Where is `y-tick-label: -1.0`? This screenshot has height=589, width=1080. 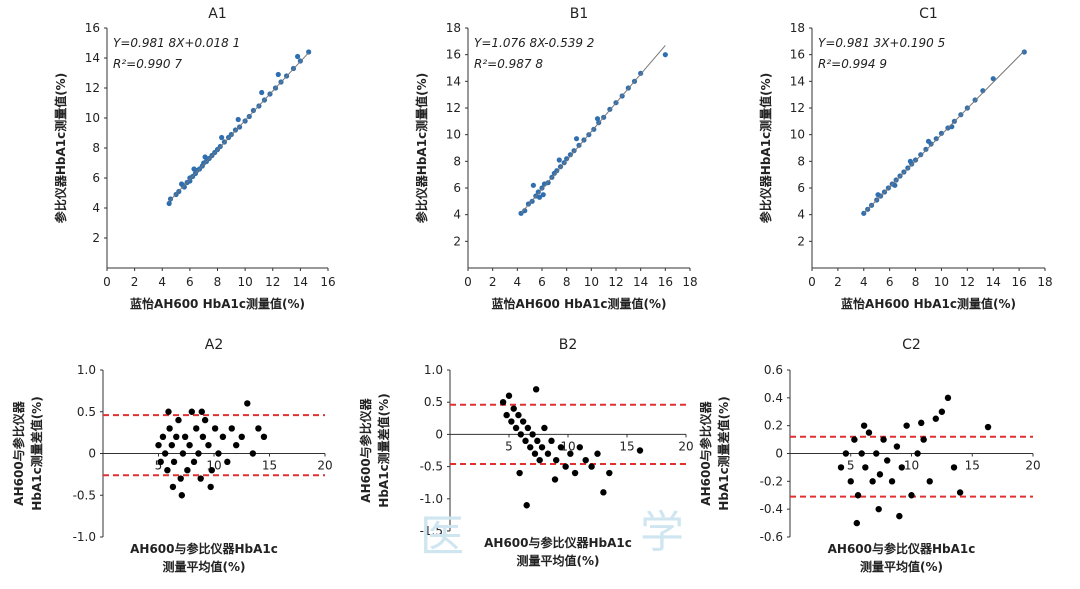
y-tick-label: -1.0 is located at coordinates (84, 537).